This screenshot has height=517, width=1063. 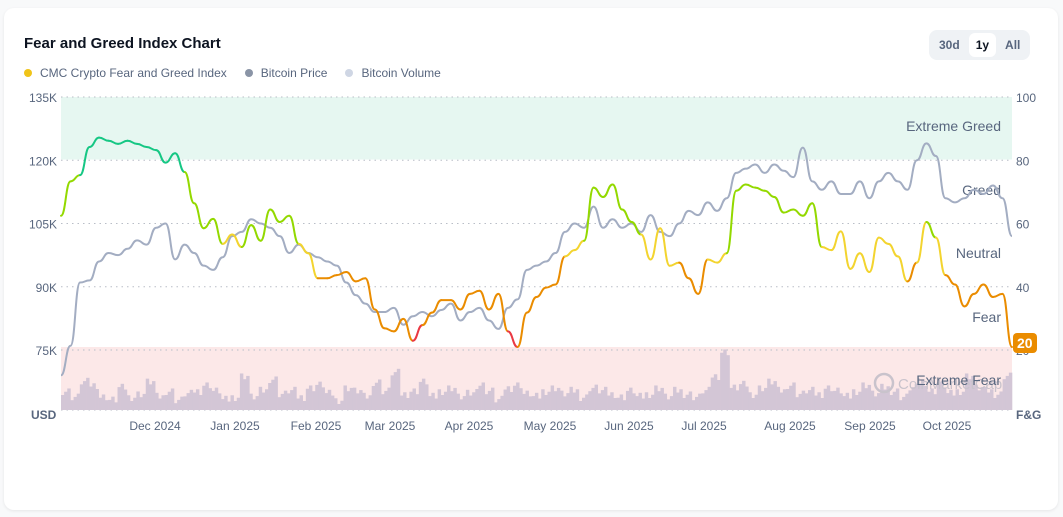 What do you see at coordinates (1023, 288) in the screenshot?
I see `y-right-tick: 40` at bounding box center [1023, 288].